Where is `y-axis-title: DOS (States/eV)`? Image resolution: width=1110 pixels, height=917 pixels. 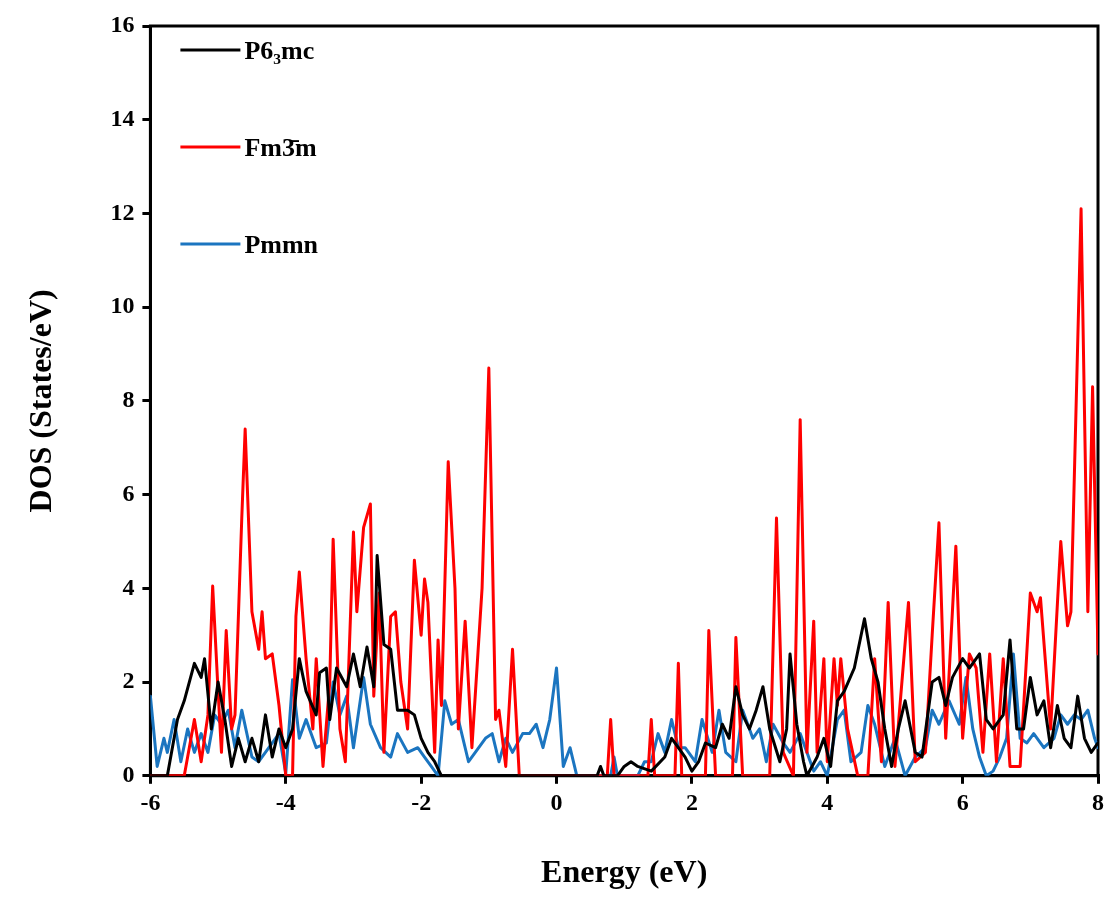
y-axis-title: DOS (States/eV) is located at coordinates (40, 401).